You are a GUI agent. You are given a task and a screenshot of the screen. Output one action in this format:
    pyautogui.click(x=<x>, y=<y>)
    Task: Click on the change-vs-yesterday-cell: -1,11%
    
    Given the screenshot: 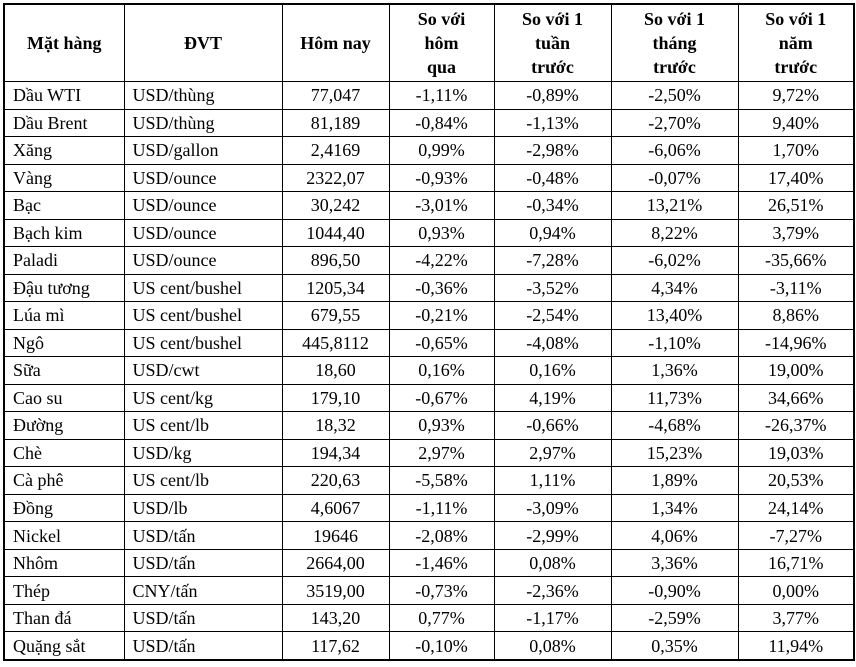 What is the action you would take?
    pyautogui.click(x=441, y=95)
    